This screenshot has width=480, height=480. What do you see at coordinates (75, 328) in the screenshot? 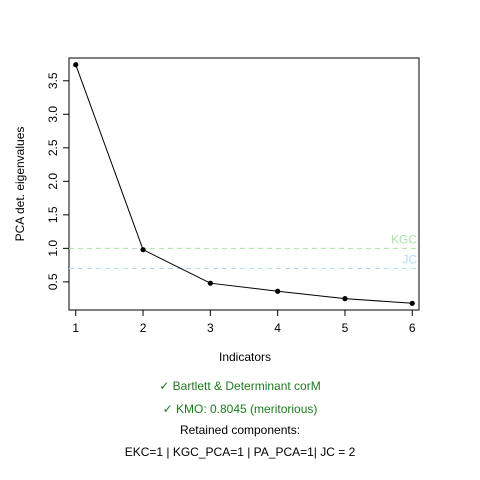
I see `x-tick-label: 1` at bounding box center [75, 328].